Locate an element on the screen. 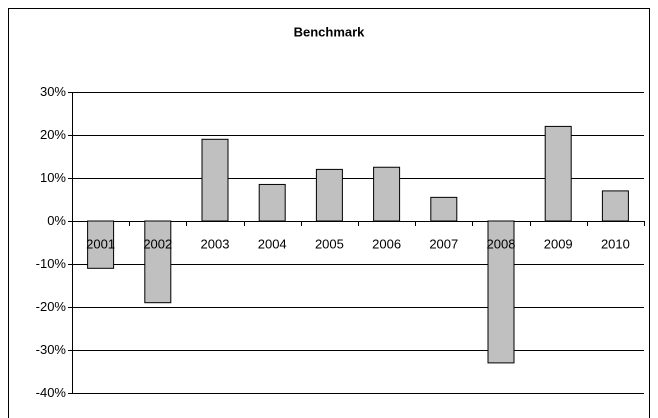 This screenshot has height=418, width=658. x-tick-label: 2006 is located at coordinates (386, 243).